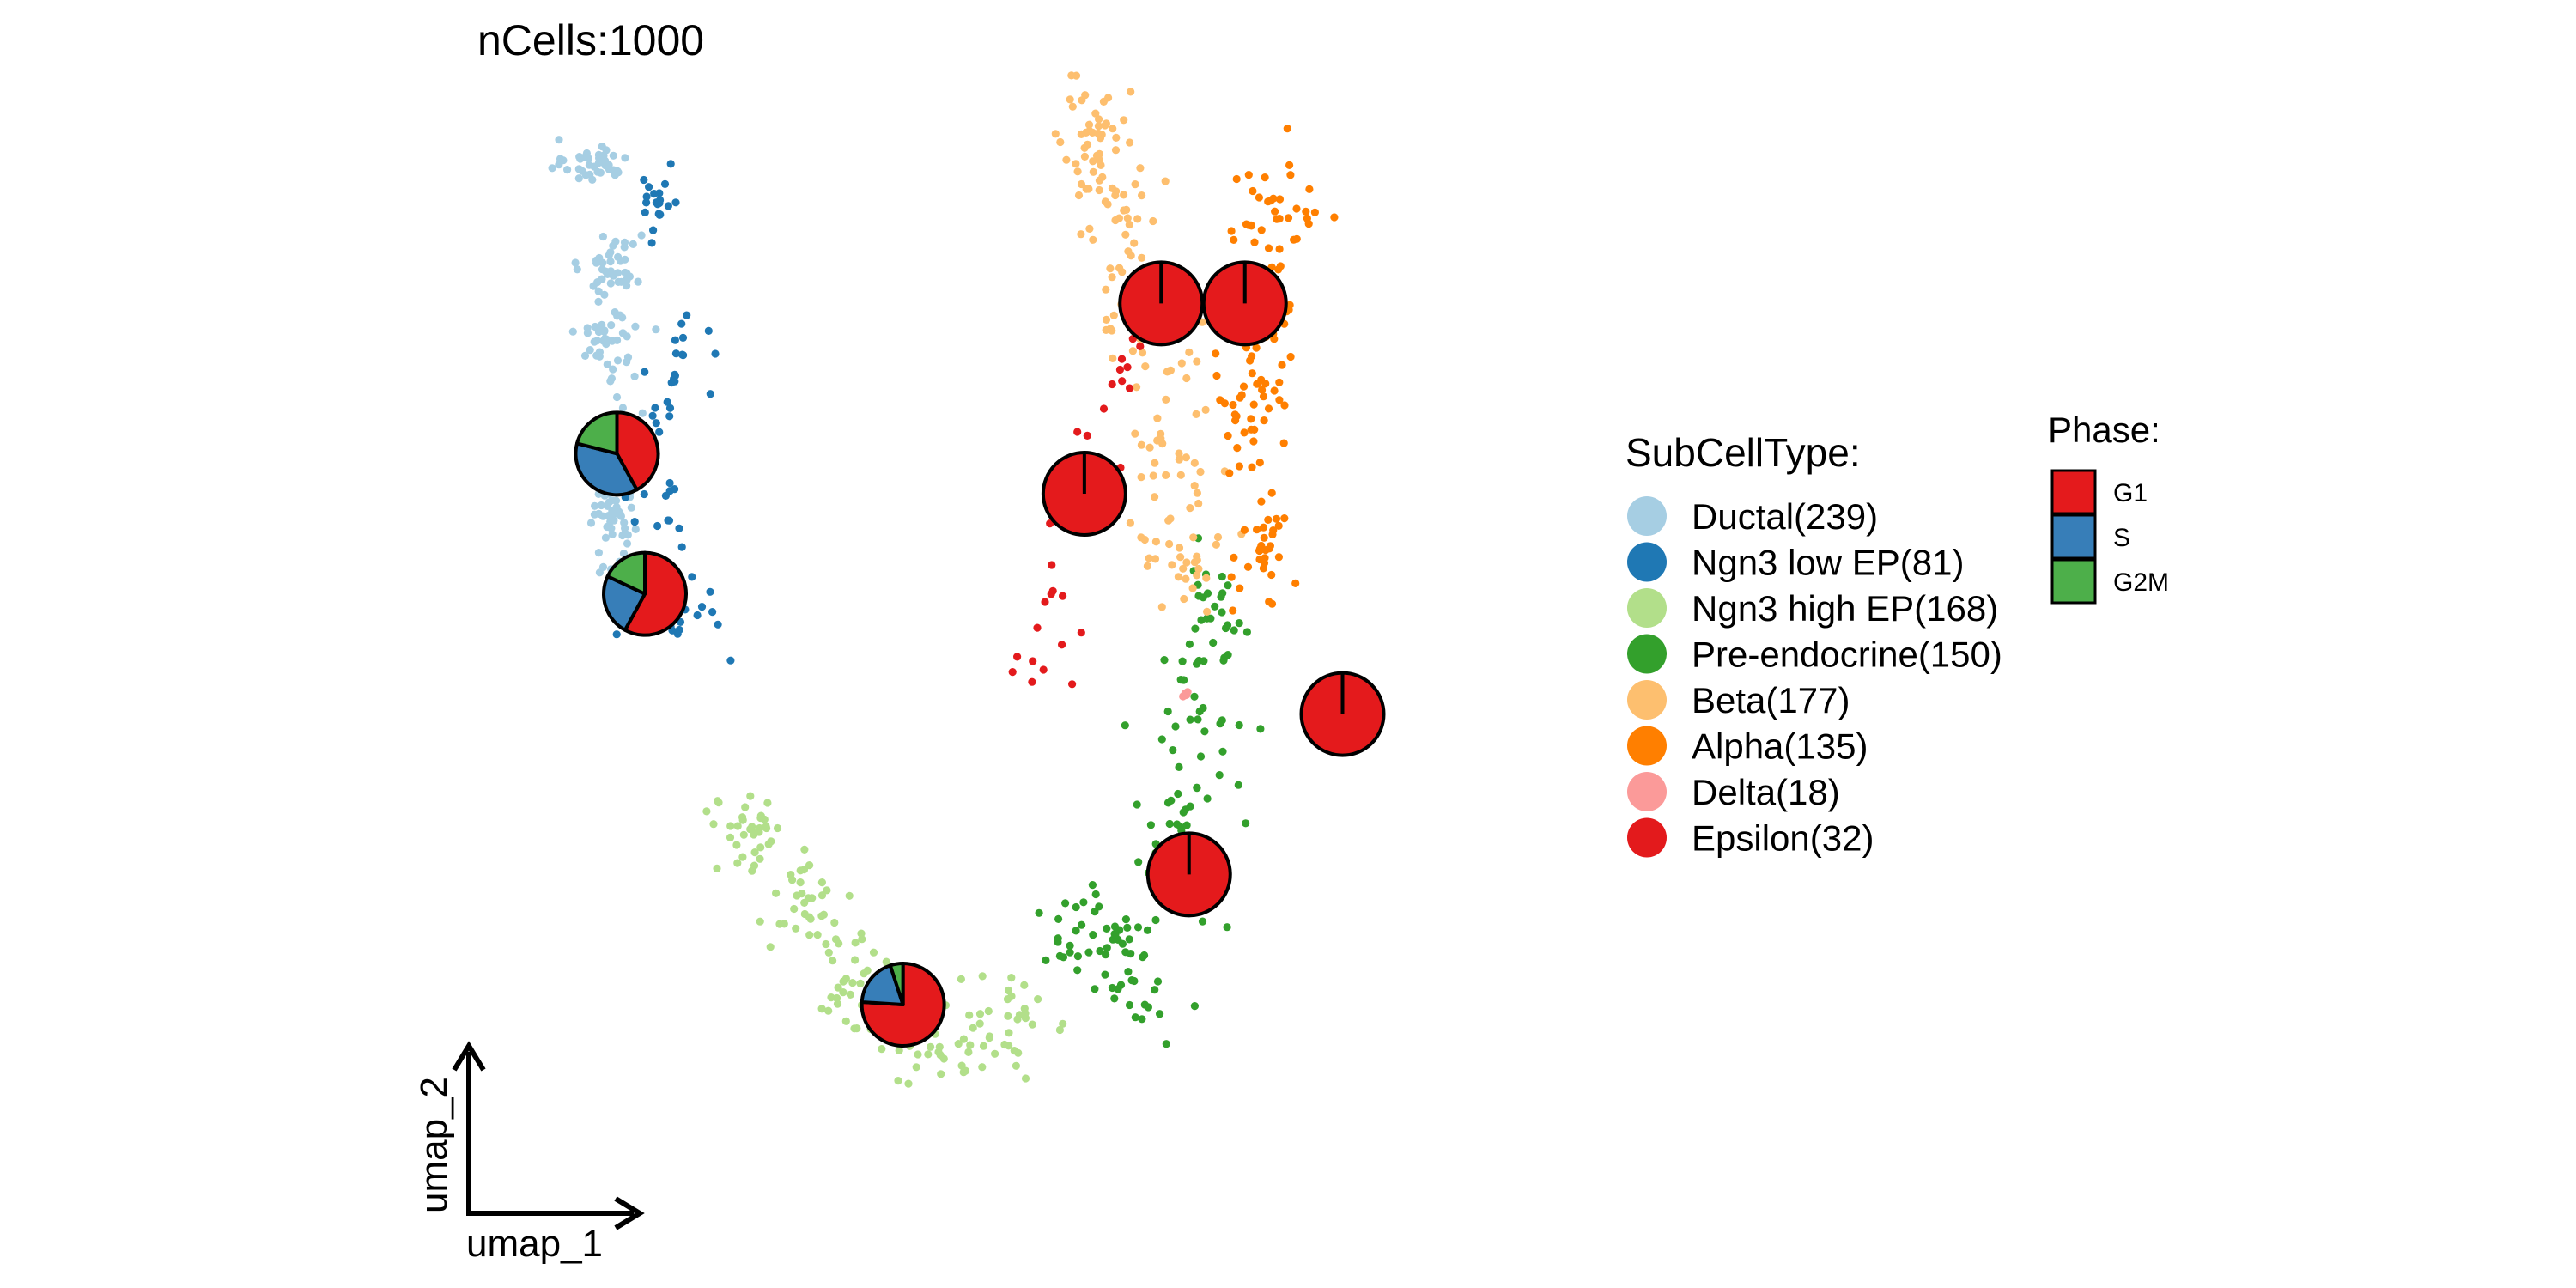 The width and height of the screenshot is (2576, 1288). Describe the element at coordinates (1647, 654) in the screenshot. I see `legend-swatch-pre-endocrine` at that location.